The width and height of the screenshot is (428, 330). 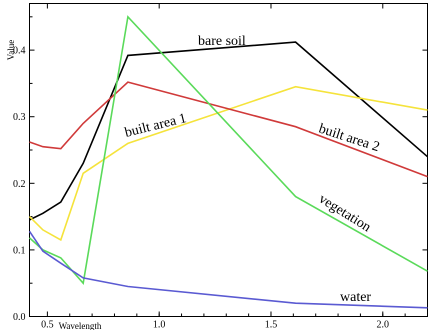 What do you see at coordinates (19, 250) in the screenshot?
I see `y-tick-label: 0.1` at bounding box center [19, 250].